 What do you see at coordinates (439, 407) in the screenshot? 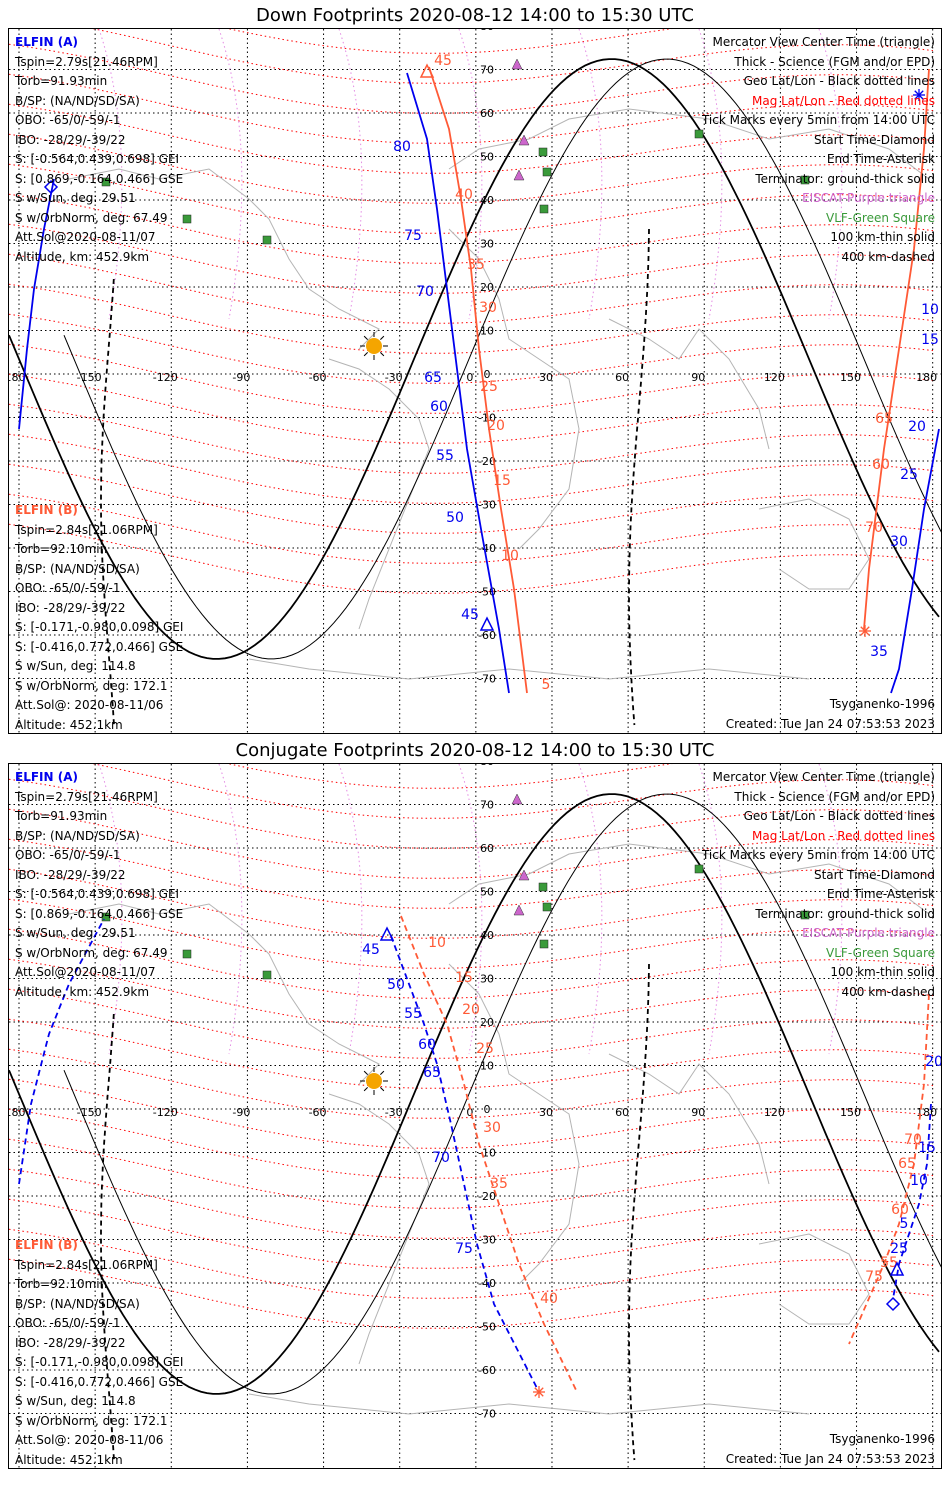
I see `elfin-a-tick-label: 60` at bounding box center [439, 407].